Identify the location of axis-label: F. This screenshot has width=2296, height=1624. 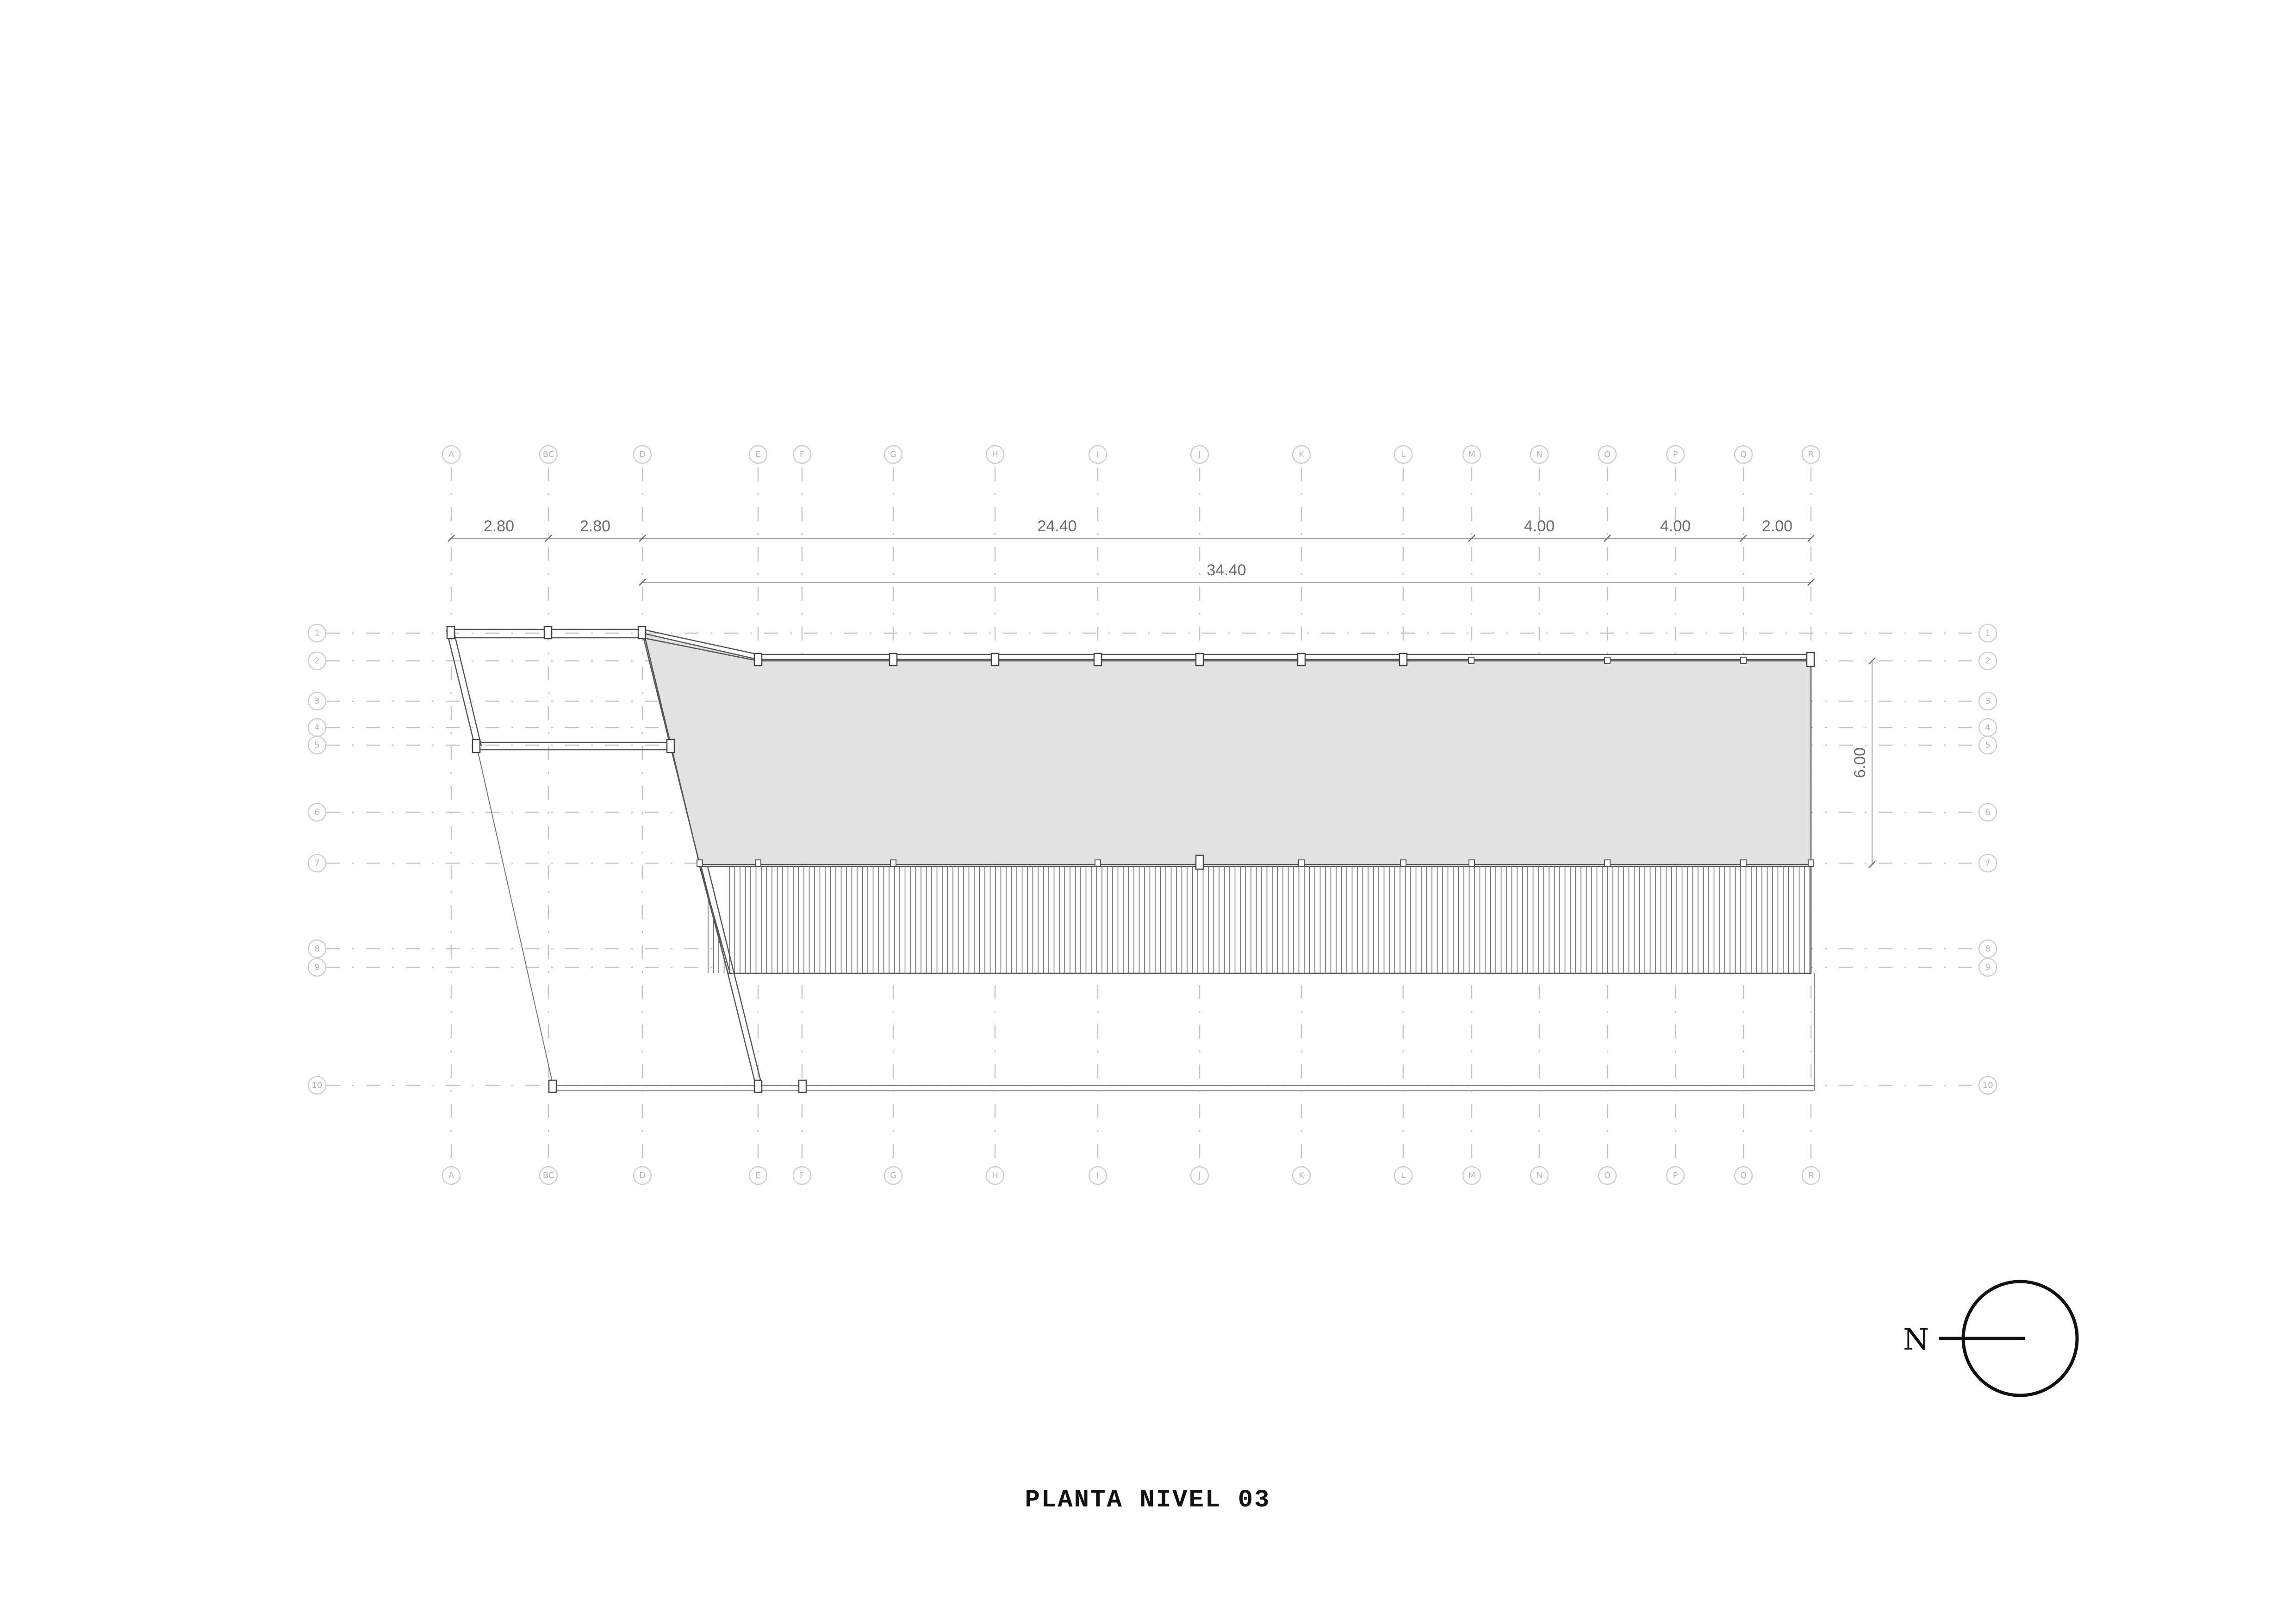
(802, 455).